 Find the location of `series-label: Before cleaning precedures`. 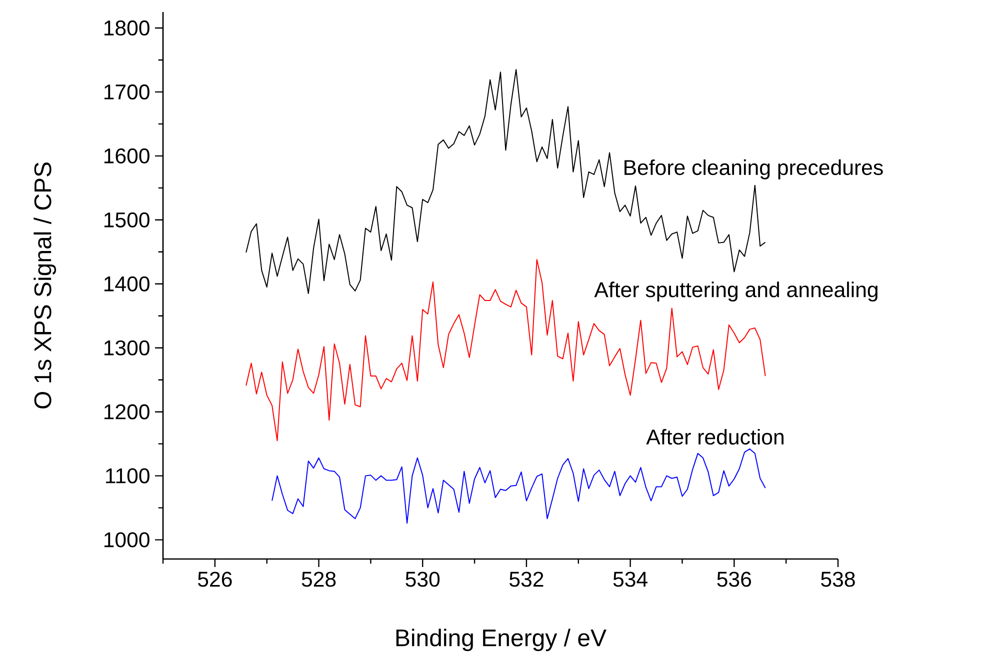

series-label: Before cleaning precedures is located at coordinates (753, 169).